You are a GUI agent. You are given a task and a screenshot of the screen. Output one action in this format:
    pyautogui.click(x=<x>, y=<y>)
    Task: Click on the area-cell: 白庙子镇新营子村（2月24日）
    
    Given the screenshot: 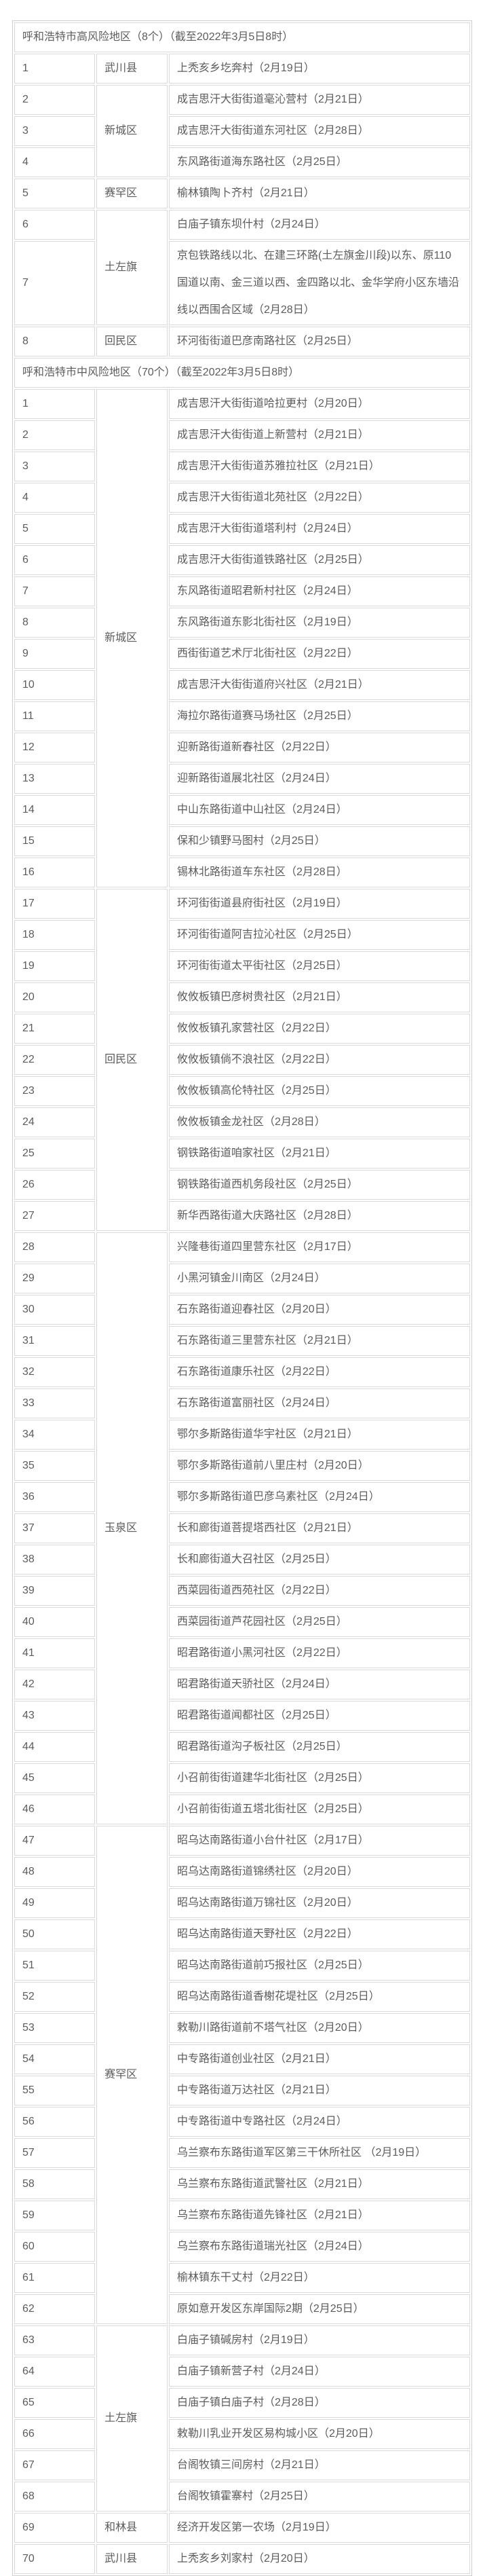 What is the action you would take?
    pyautogui.click(x=319, y=2372)
    